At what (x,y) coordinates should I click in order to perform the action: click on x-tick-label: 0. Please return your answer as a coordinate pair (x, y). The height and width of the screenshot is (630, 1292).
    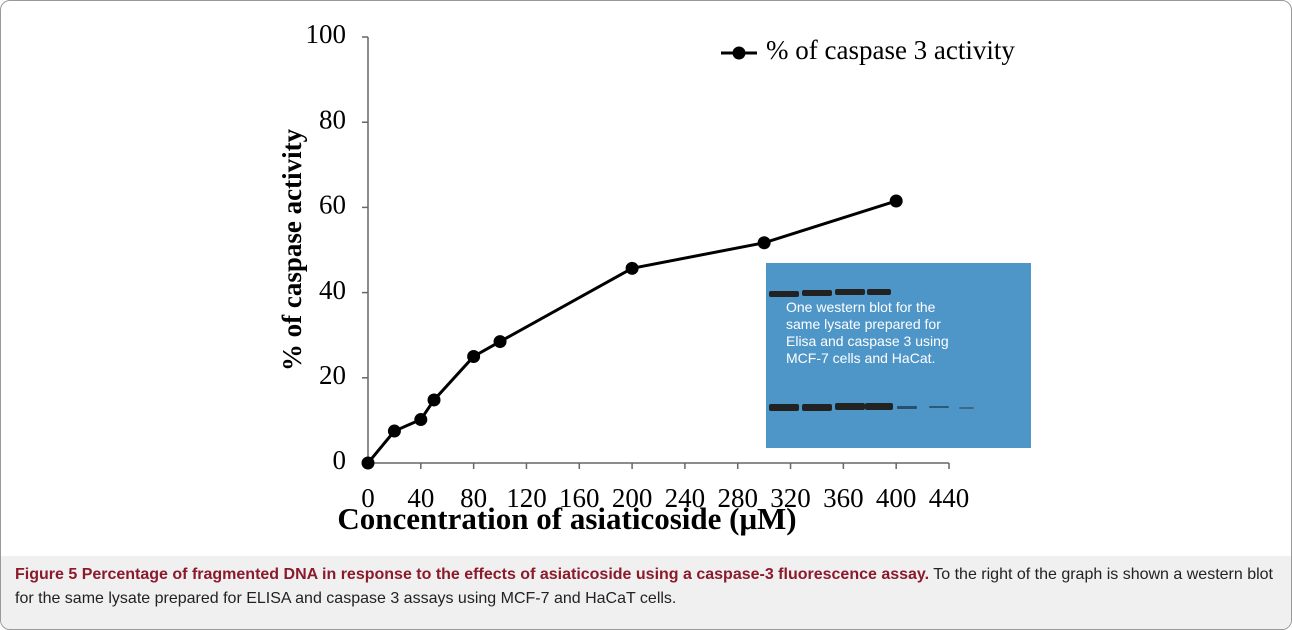
    Looking at the image, I should click on (368, 498).